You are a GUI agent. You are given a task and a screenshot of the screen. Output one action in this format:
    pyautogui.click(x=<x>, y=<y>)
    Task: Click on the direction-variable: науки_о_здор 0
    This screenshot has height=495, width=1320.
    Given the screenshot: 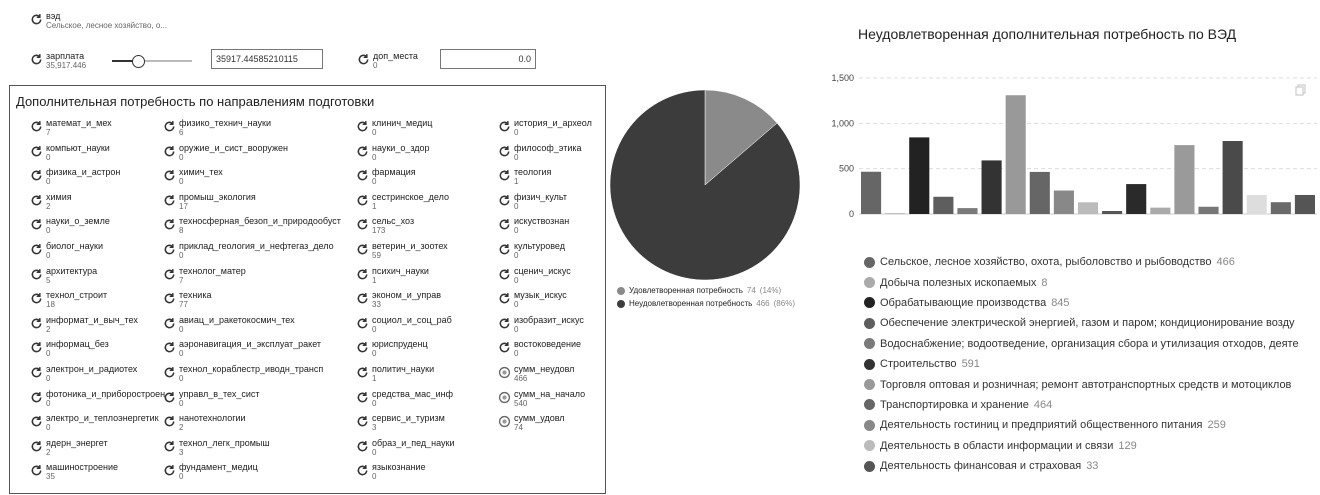 What is the action you would take?
    pyautogui.click(x=393, y=152)
    